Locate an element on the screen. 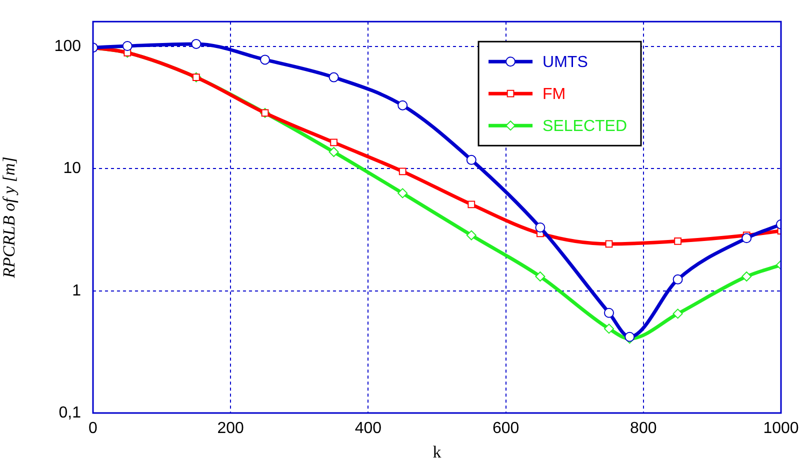  x-tick-label: 800 is located at coordinates (643, 429).